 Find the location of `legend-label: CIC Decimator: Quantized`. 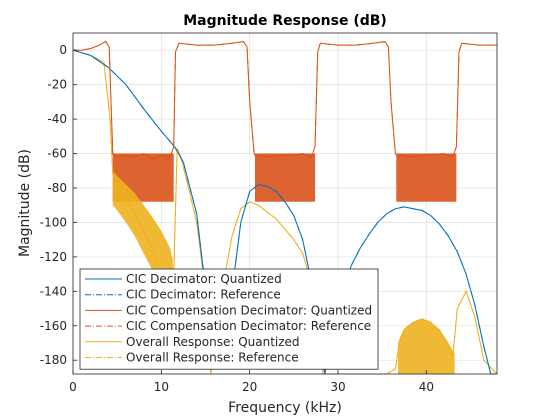

legend-label: CIC Decimator: Quantized is located at coordinates (204, 279).